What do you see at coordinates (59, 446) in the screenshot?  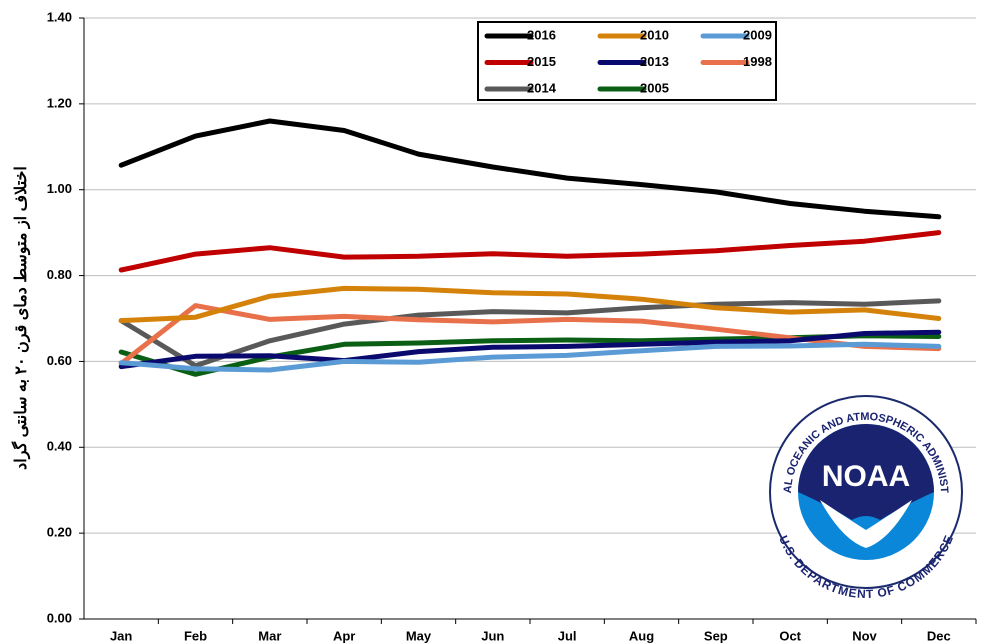 I see `y-tick-label: 0.40` at bounding box center [59, 446].